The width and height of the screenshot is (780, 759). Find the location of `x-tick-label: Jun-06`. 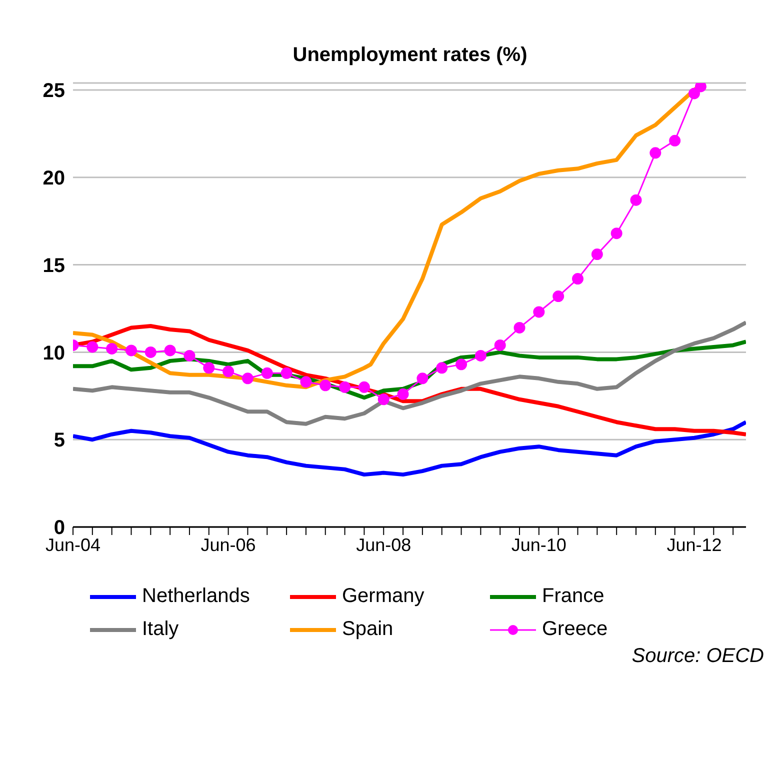

x-tick-label: Jun-06 is located at coordinates (228, 545).